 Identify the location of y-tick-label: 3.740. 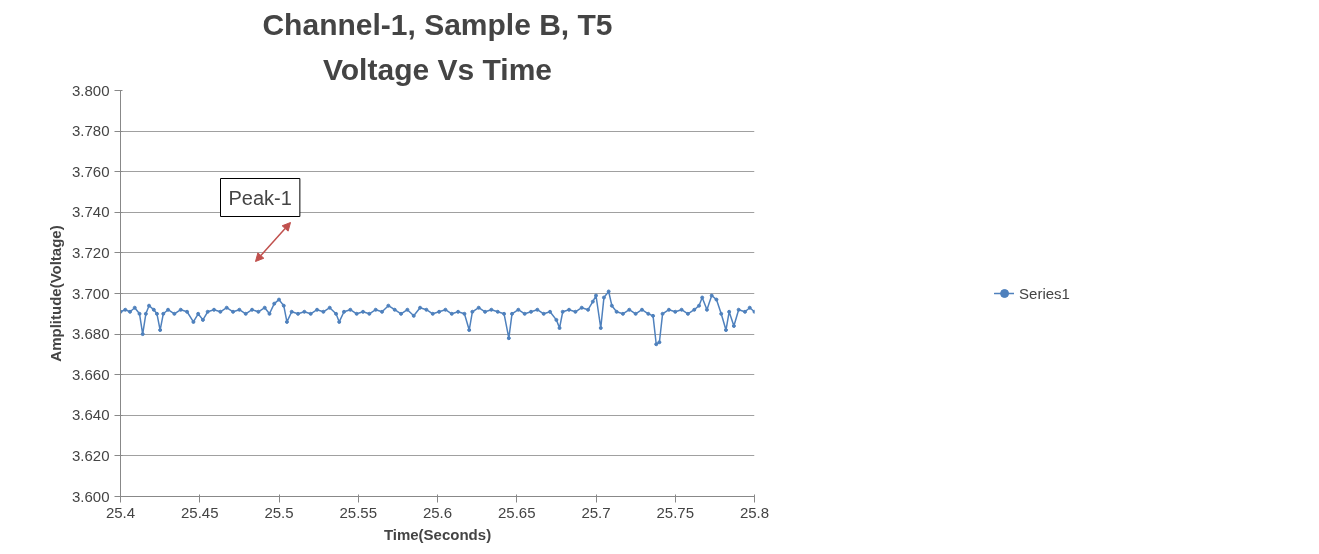
(90, 212).